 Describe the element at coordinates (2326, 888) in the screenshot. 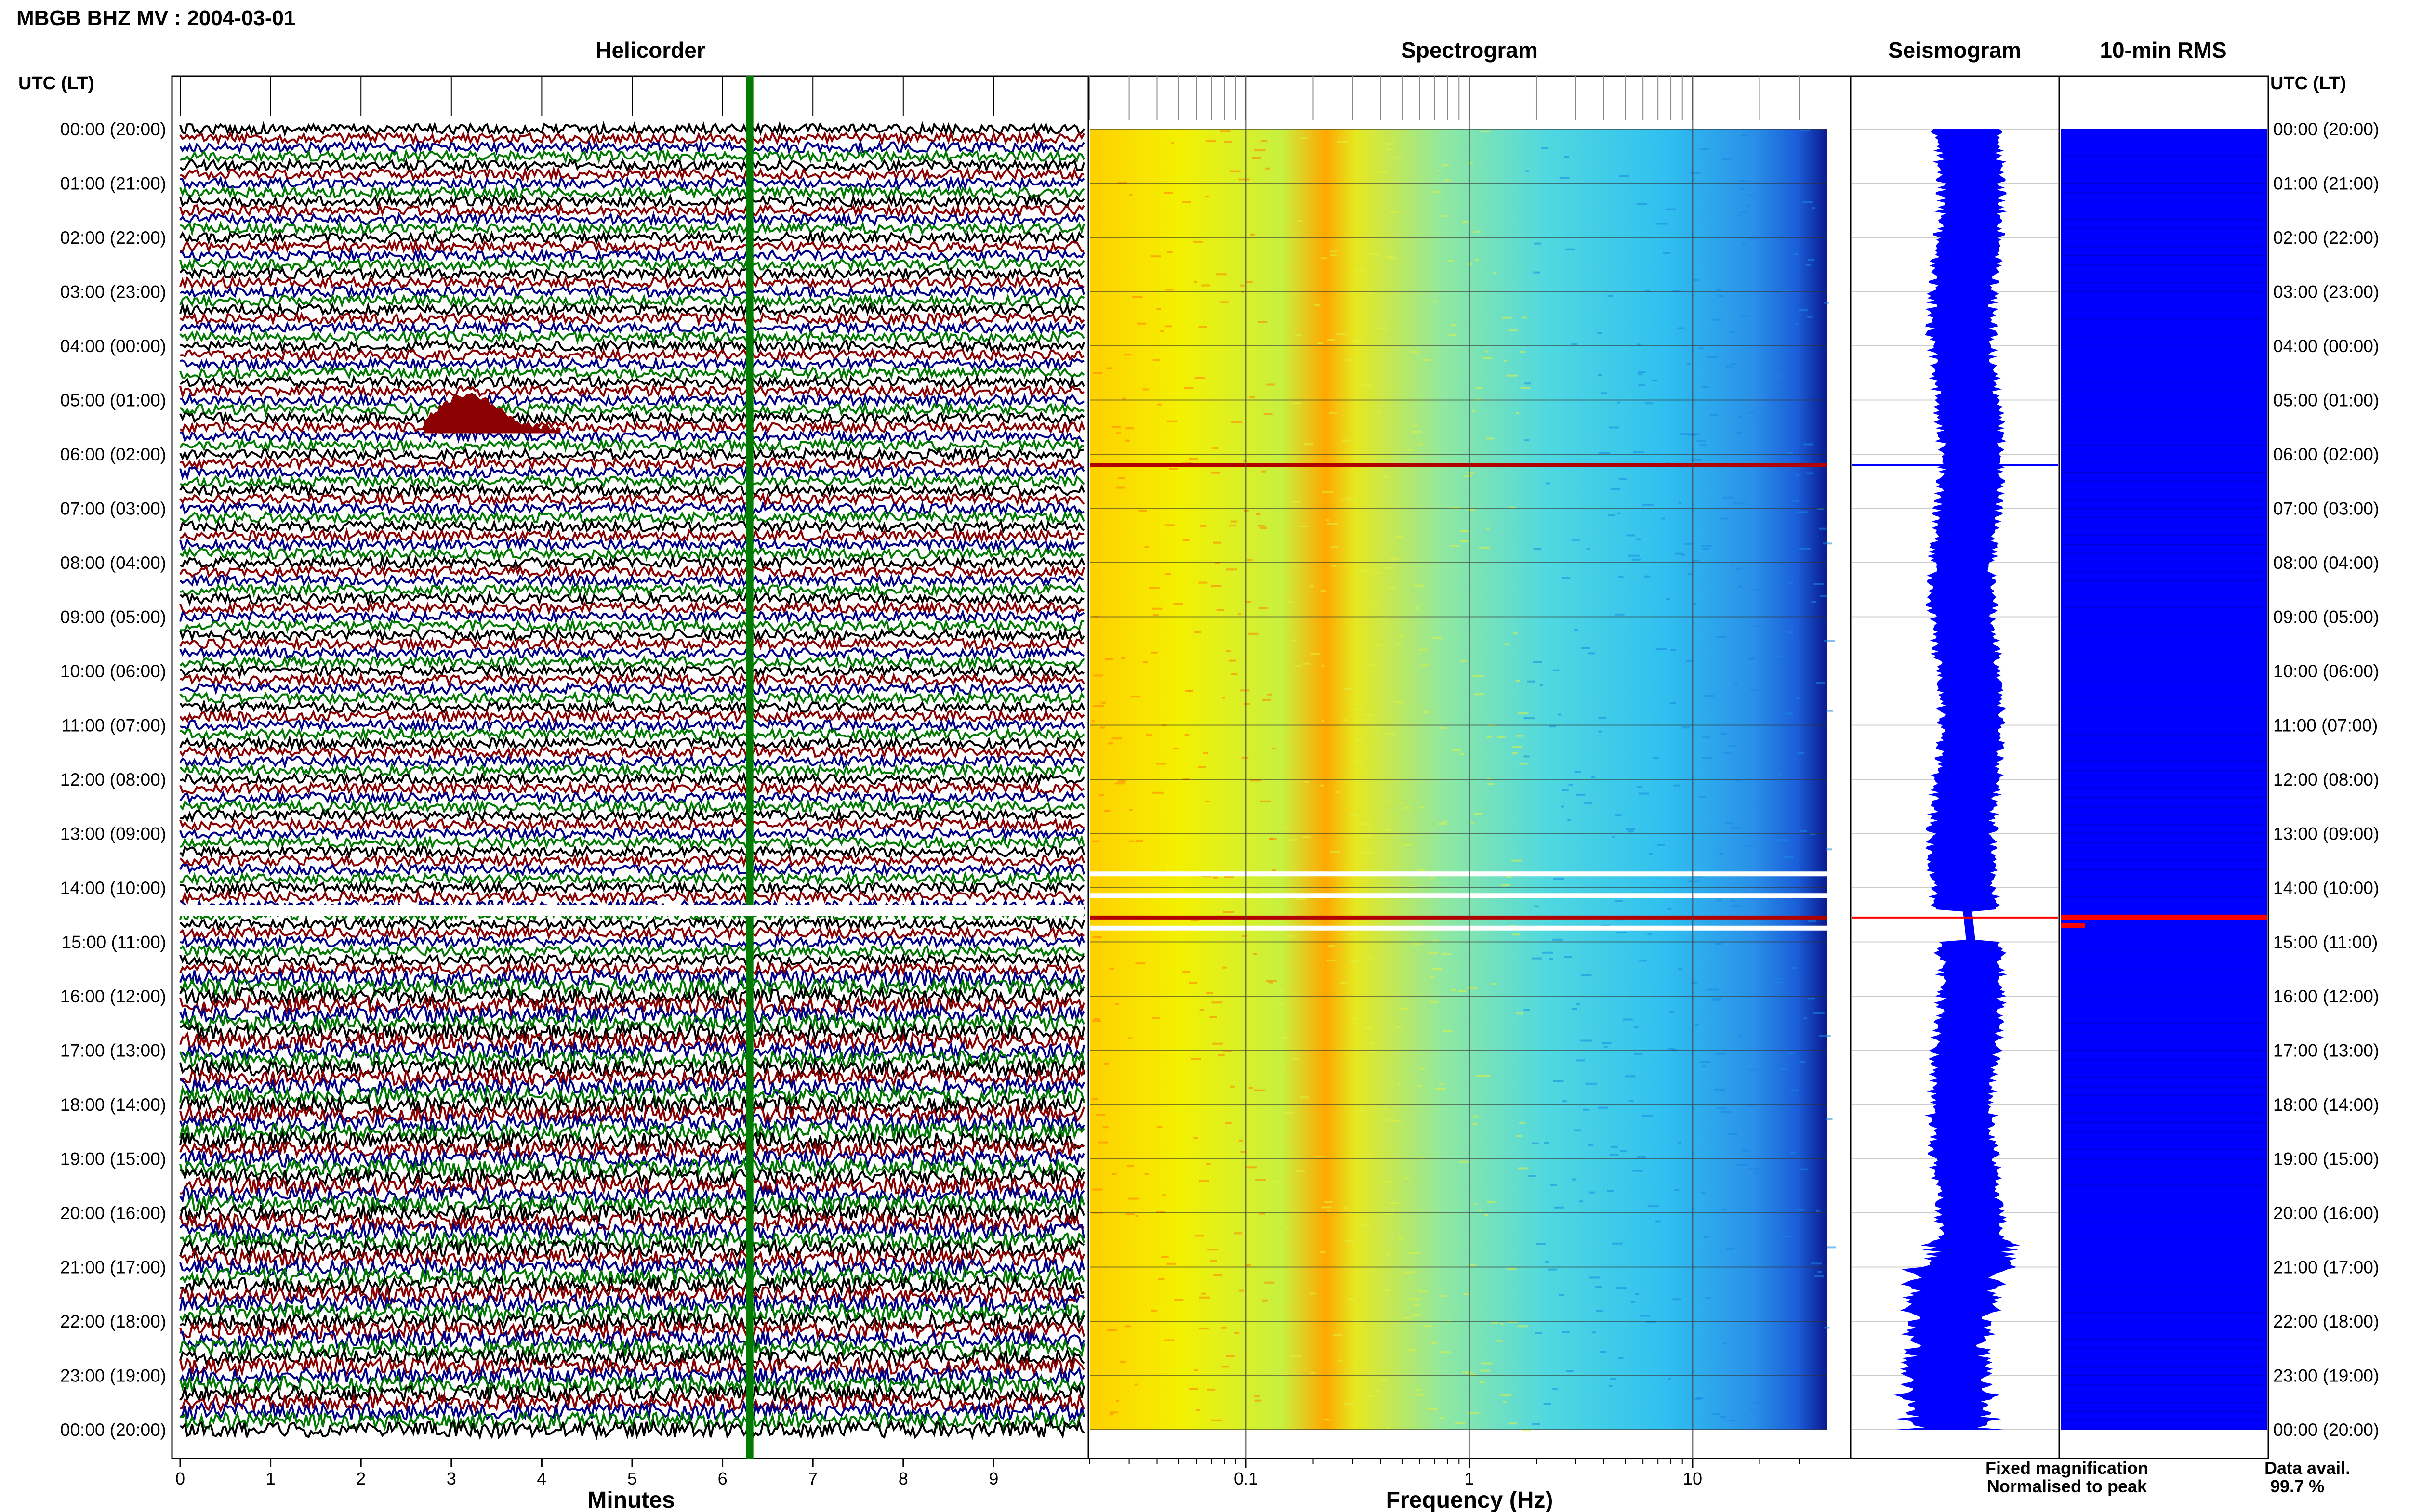

I see `time-label-right: 14:00 (10:00)` at that location.